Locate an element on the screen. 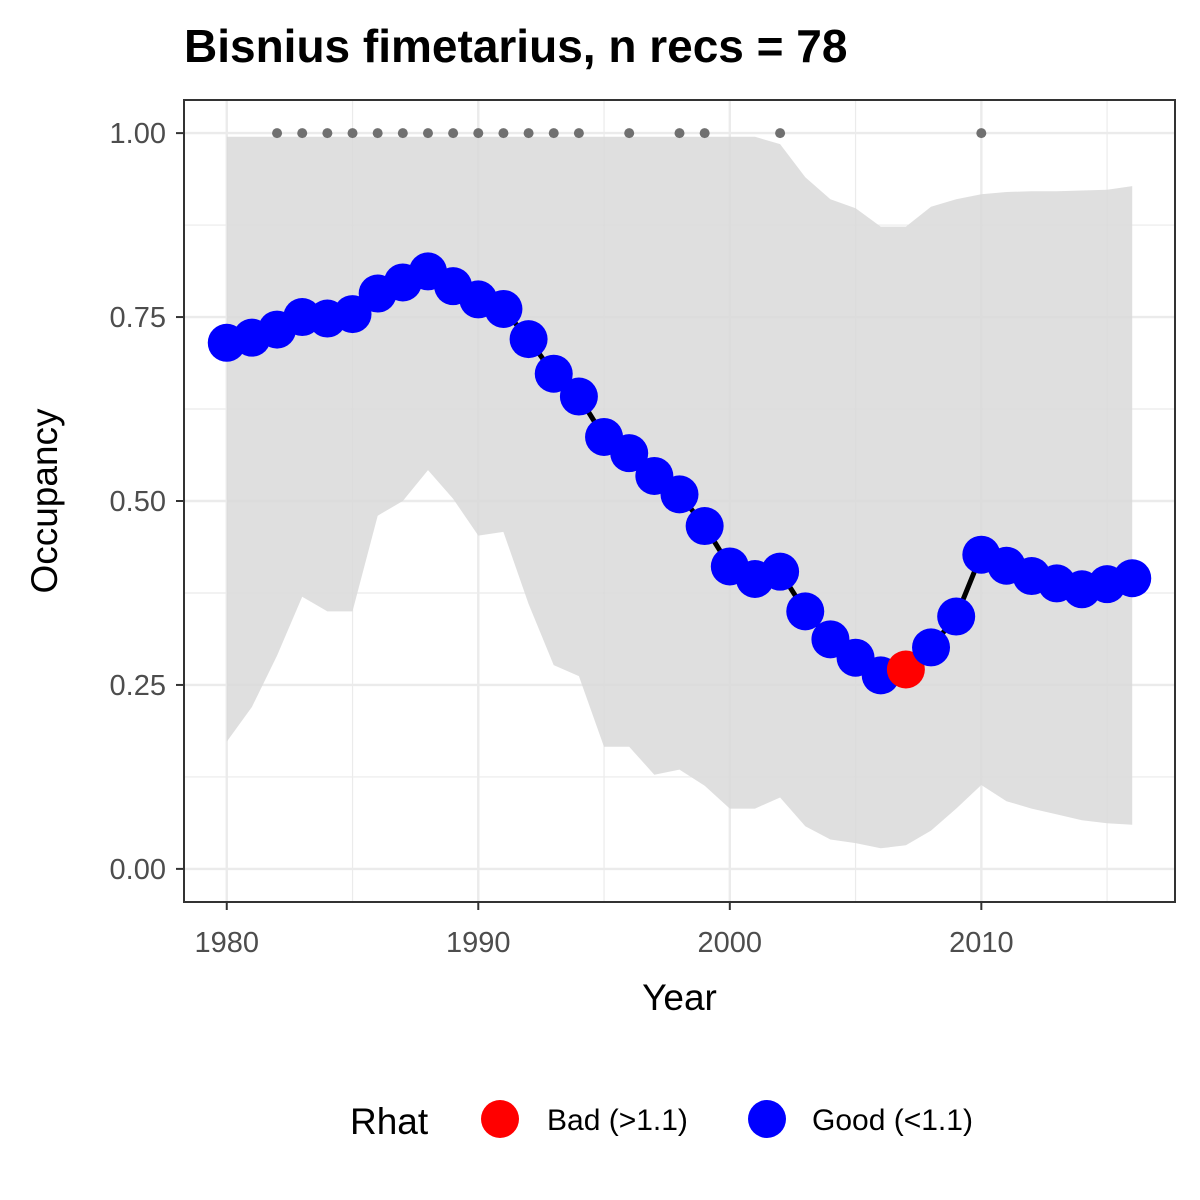 The image size is (1200, 1200). y-tick-label: 1.00 is located at coordinates (138, 134).